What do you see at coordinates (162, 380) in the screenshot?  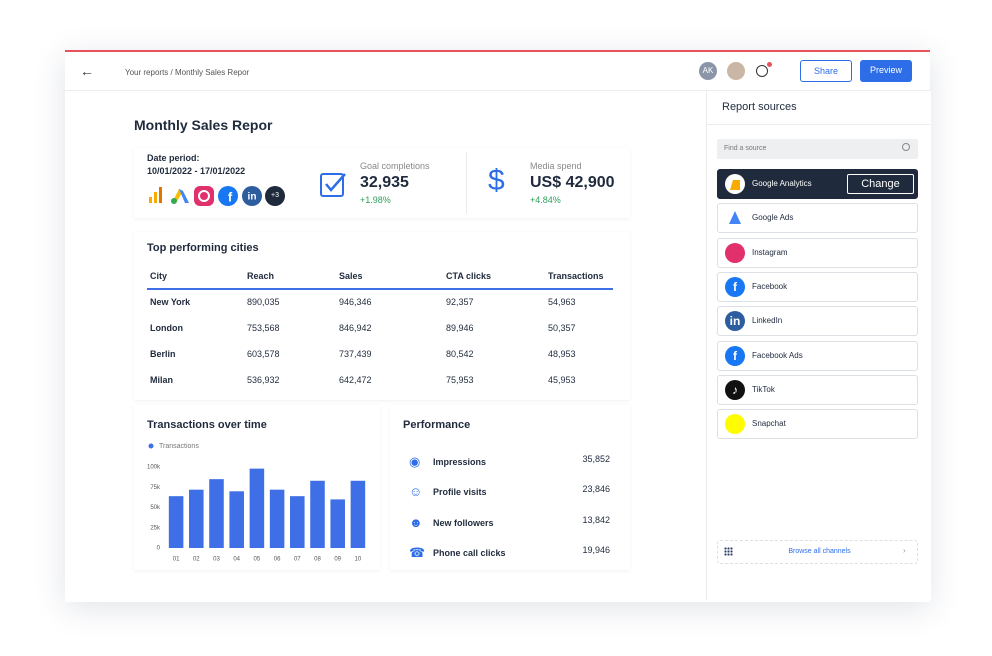 I see `table-cell: Milan` at bounding box center [162, 380].